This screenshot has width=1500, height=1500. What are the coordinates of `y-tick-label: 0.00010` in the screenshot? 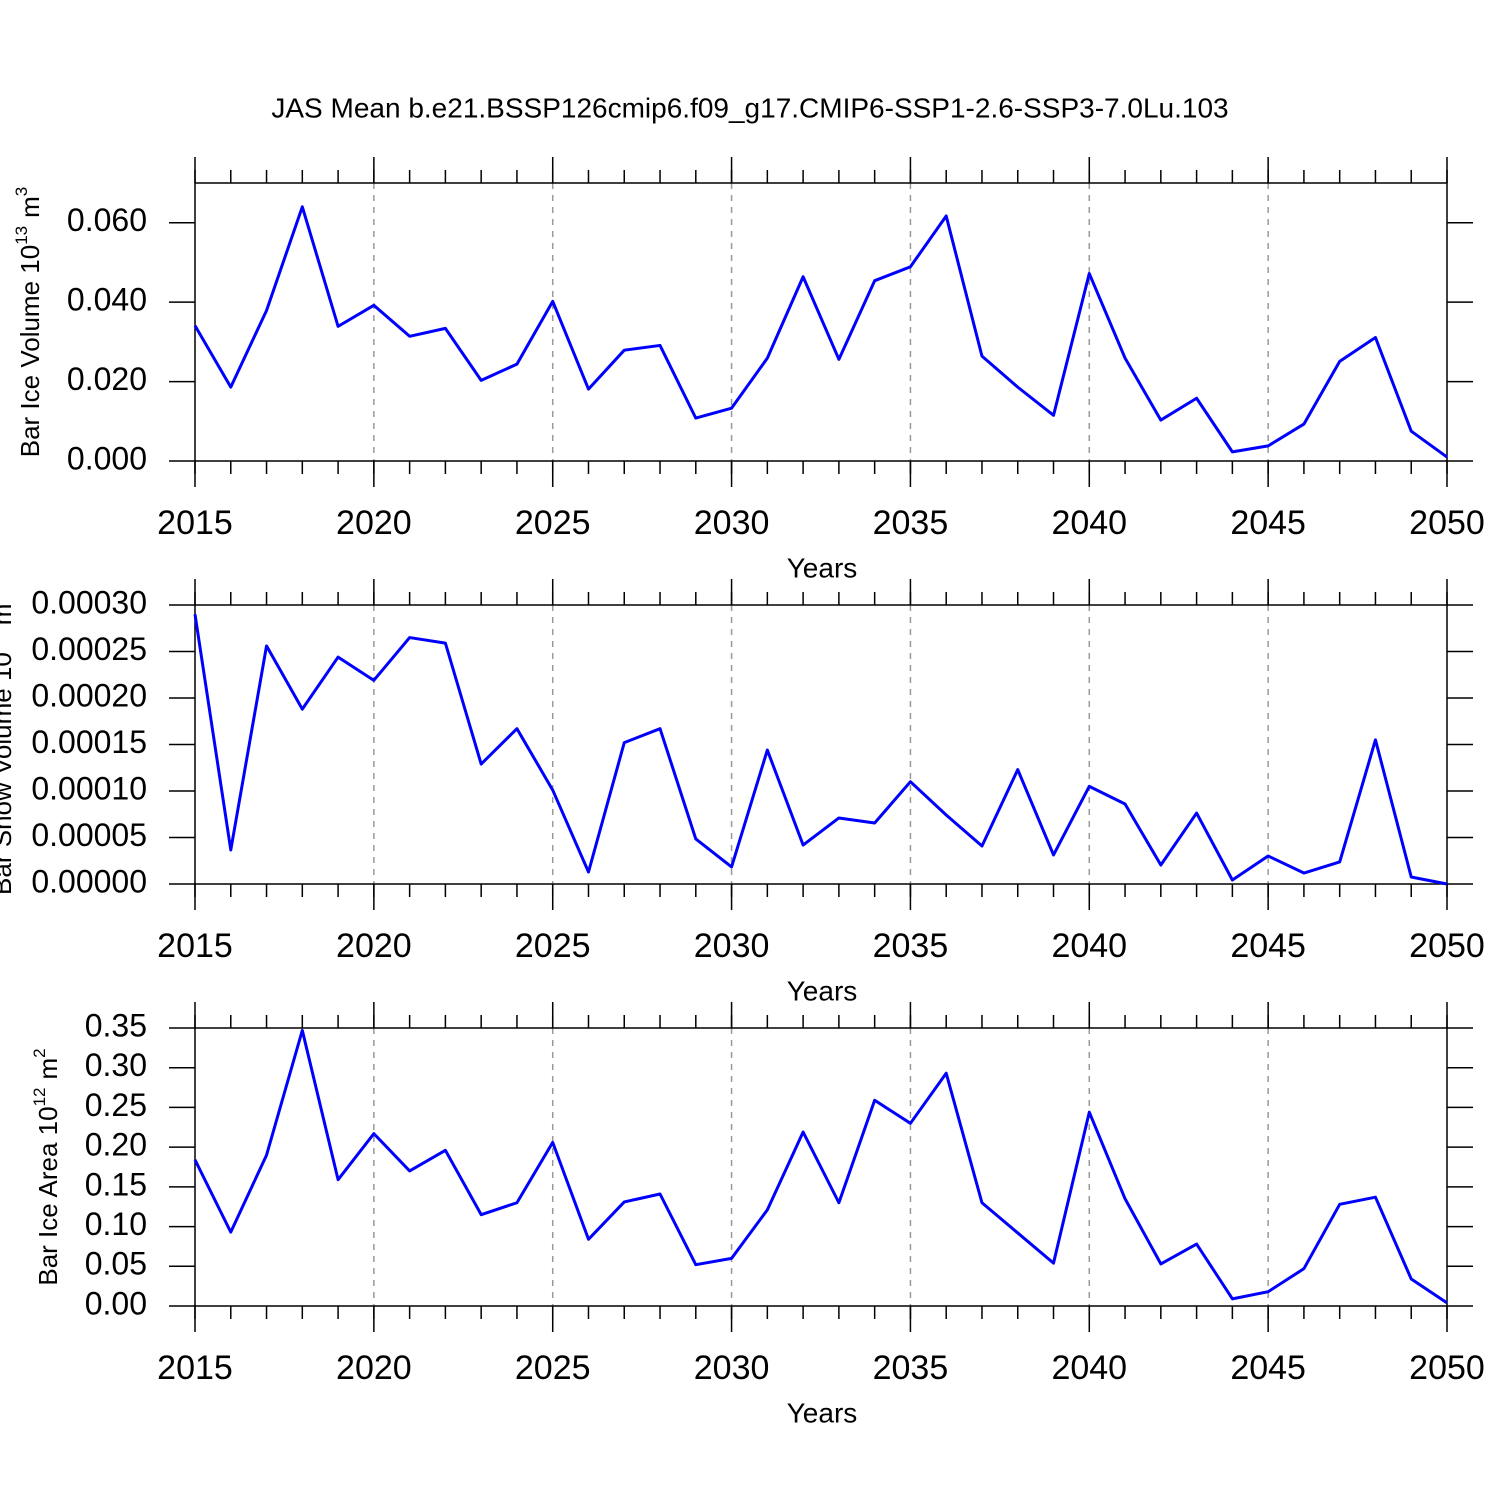 It's located at (89, 788).